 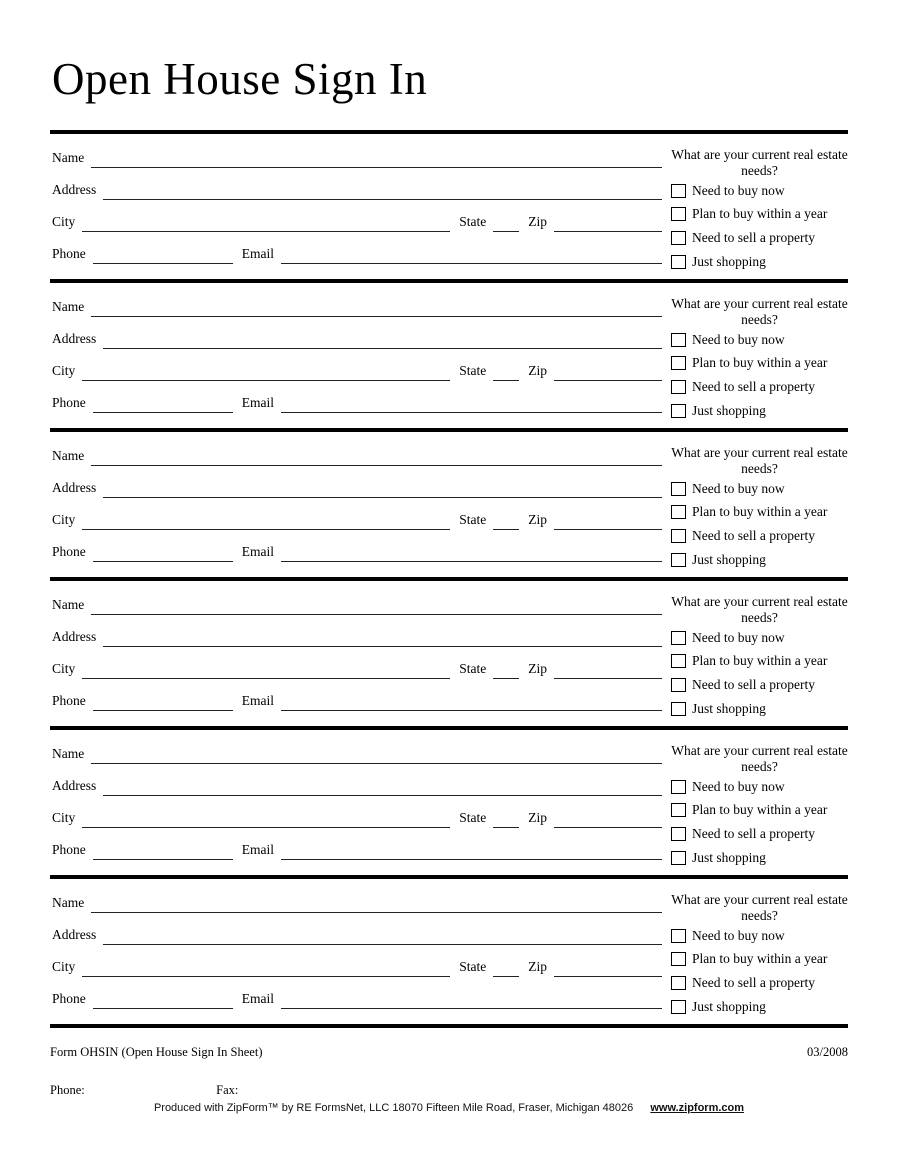 I want to click on name-row: Name, so click(x=357, y=301).